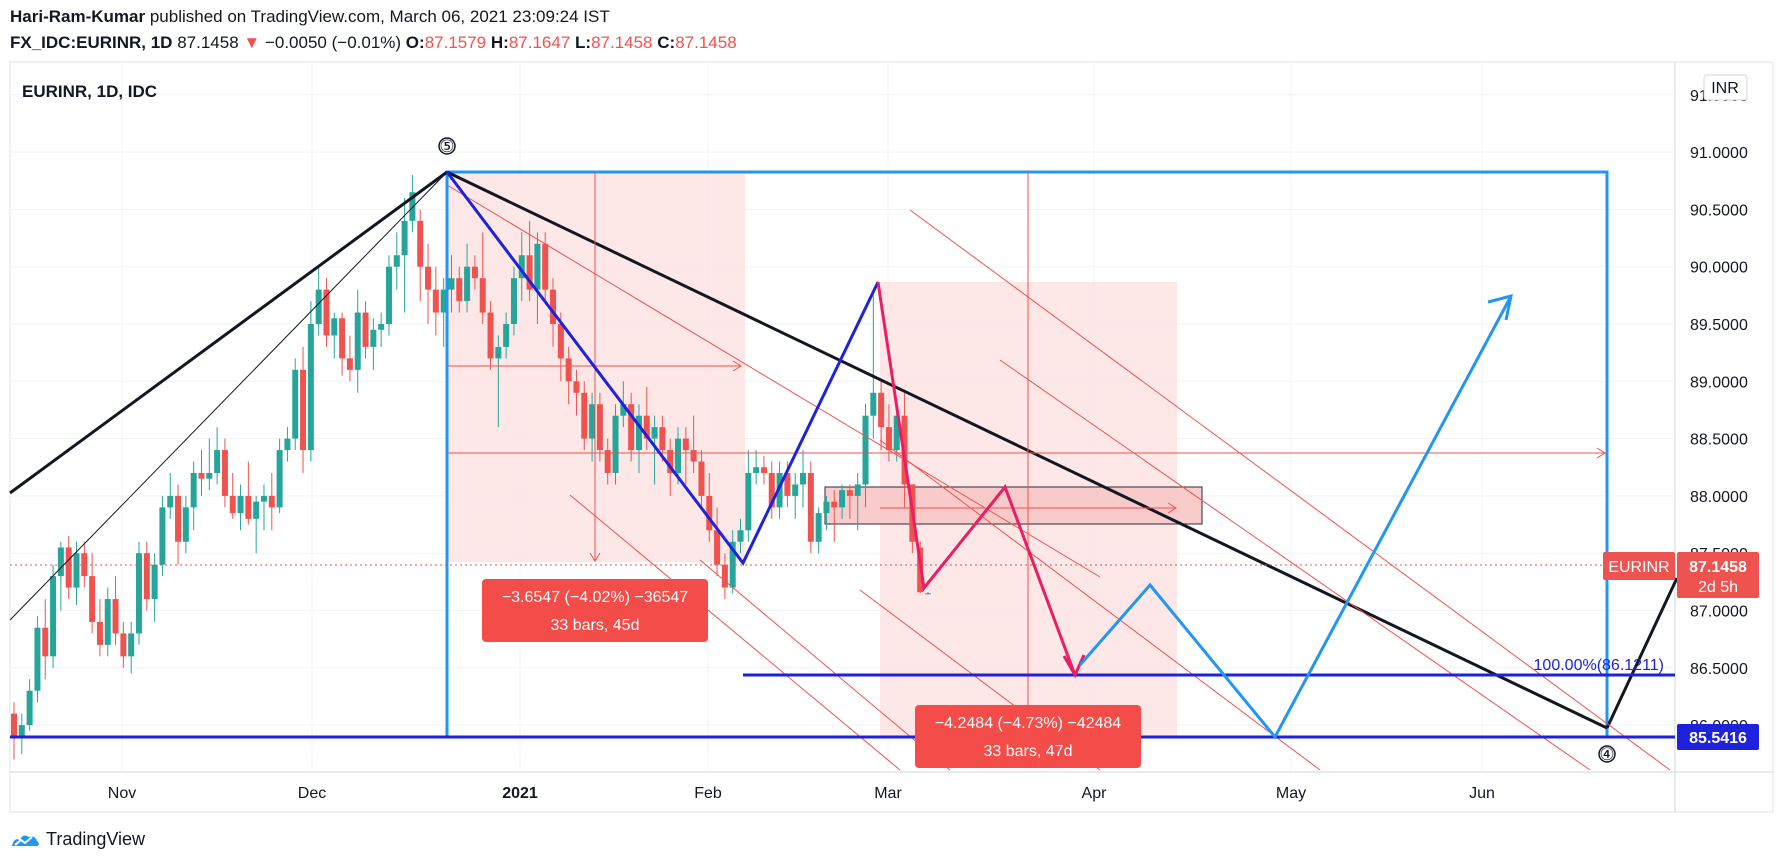  I want to click on time-tick-label: Jun, so click(1482, 793).